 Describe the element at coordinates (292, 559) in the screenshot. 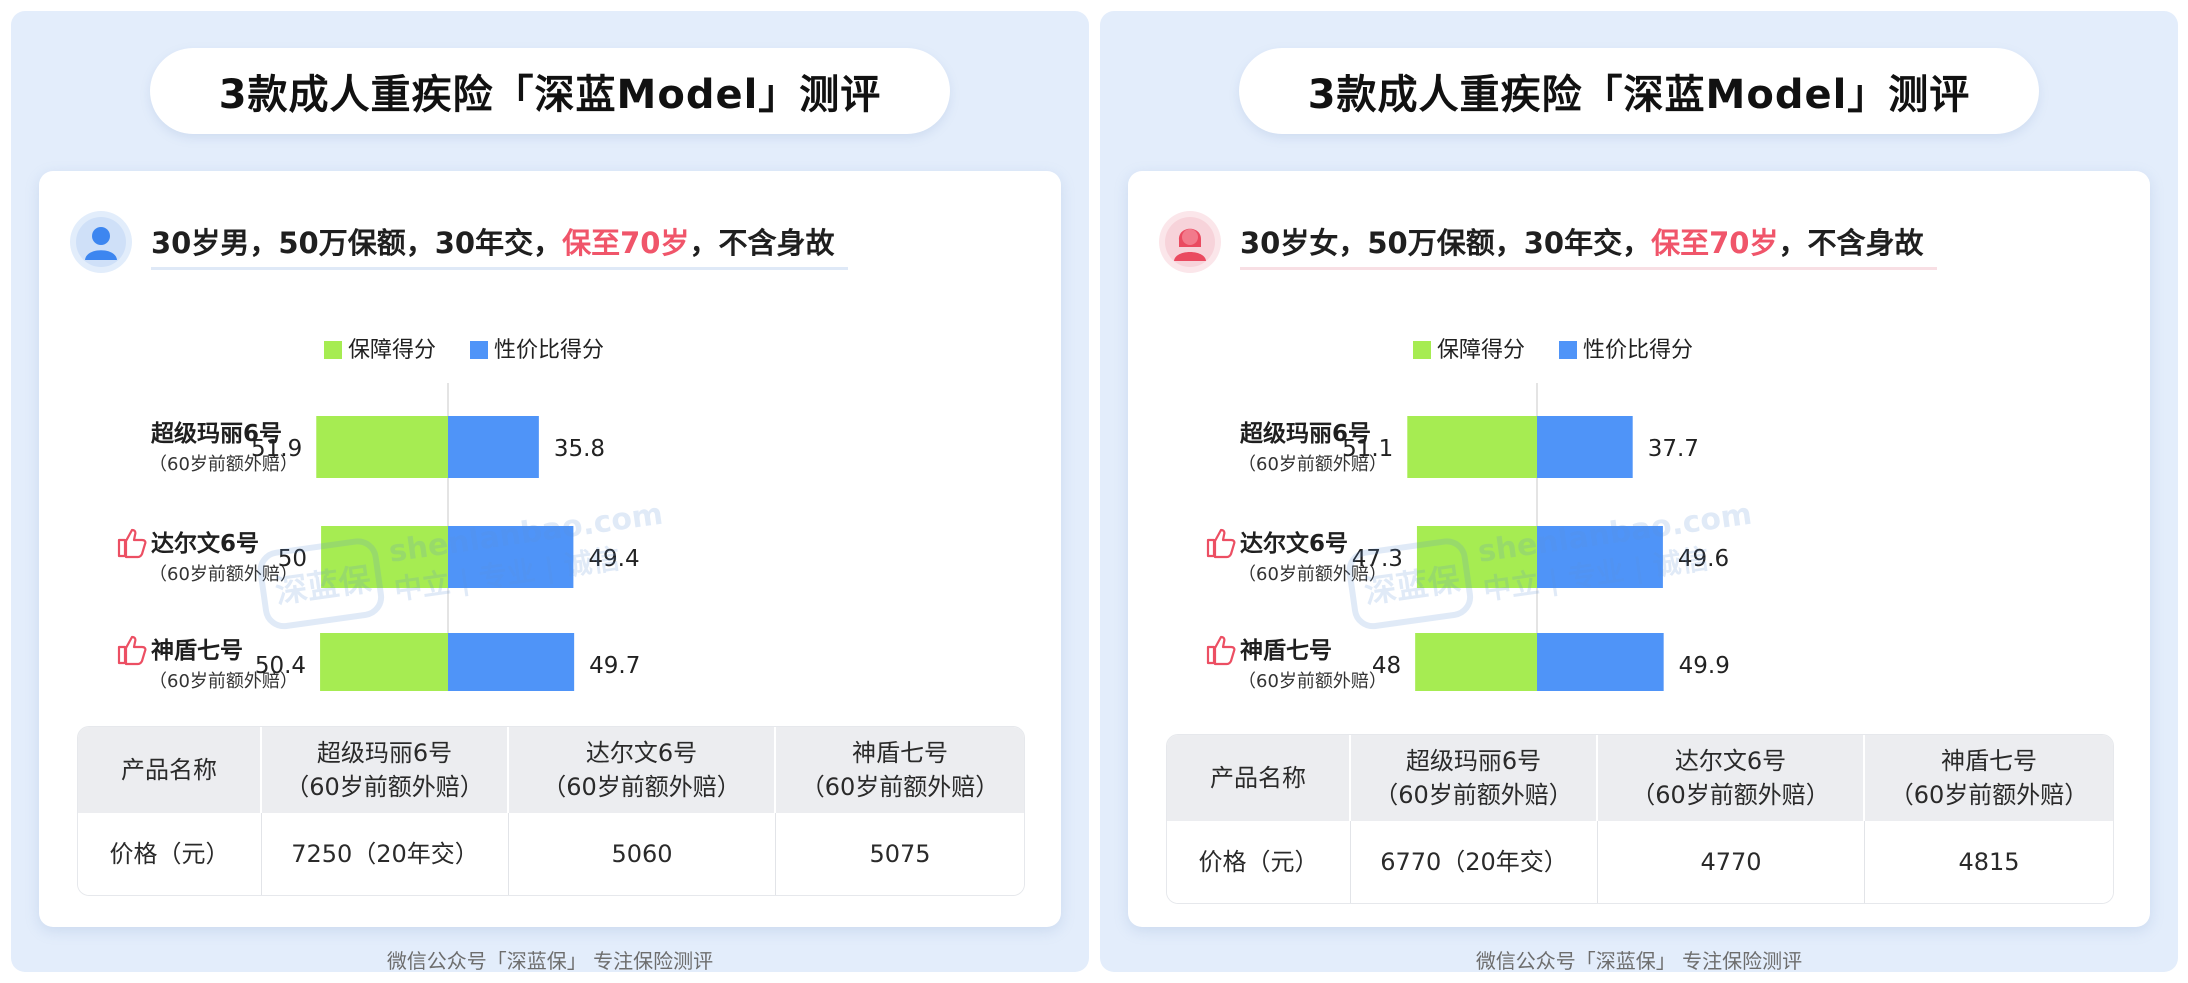

I see `coverage-score-label: 50` at that location.